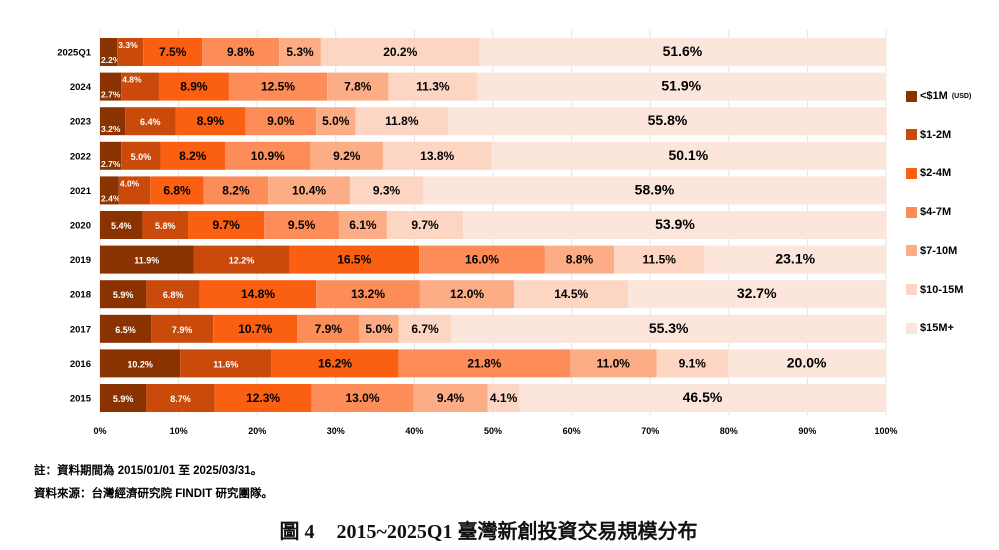  Describe the element at coordinates (675, 224) in the screenshot. I see `data-label: 53.9%` at that location.